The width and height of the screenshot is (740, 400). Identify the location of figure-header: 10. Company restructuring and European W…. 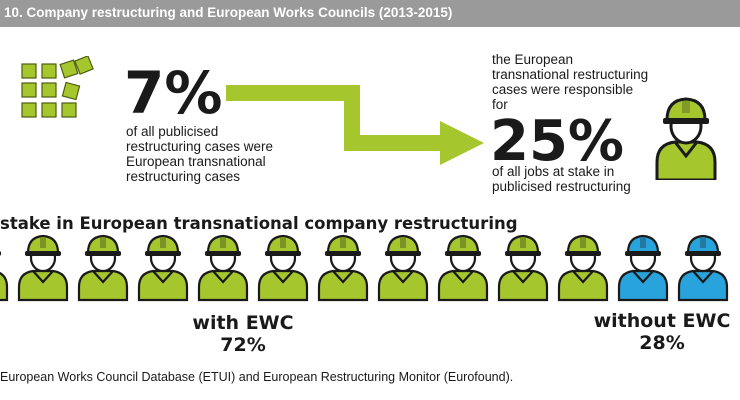
(370, 13).